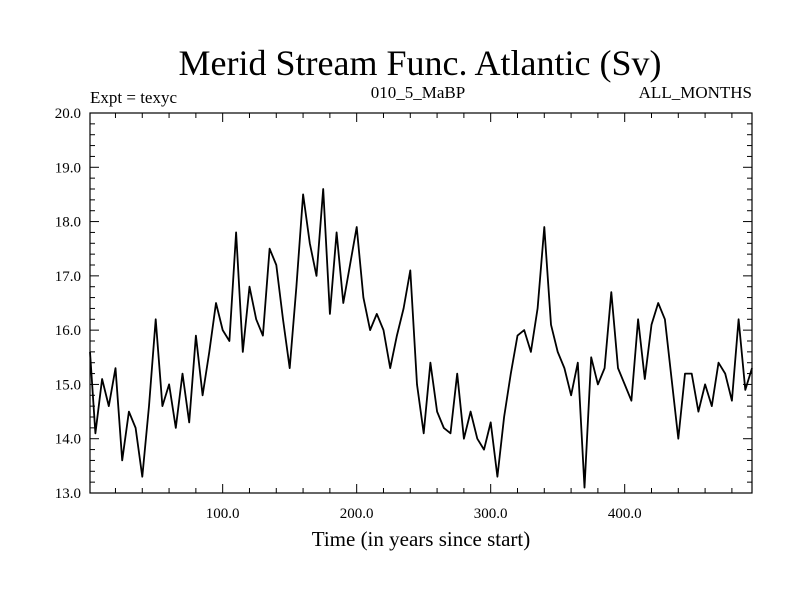 The width and height of the screenshot is (800, 600). I want to click on x-axis-label: Time (in years since start), so click(421, 539).